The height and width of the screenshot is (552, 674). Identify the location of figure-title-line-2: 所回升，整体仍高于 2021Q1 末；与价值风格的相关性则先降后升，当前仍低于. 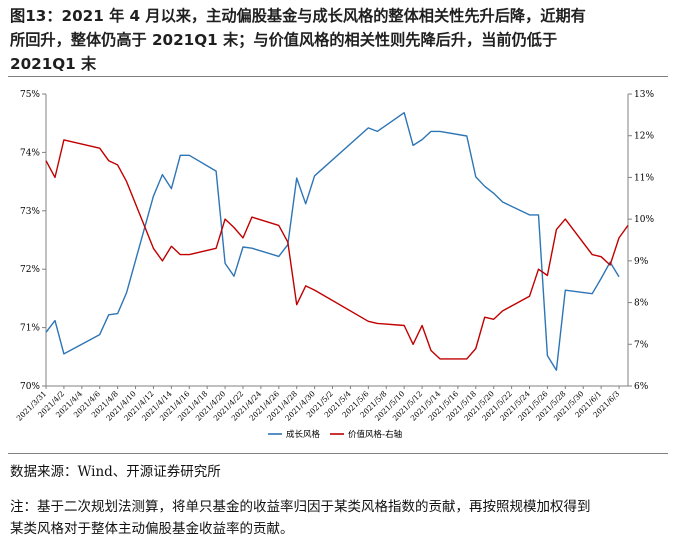
(284, 40).